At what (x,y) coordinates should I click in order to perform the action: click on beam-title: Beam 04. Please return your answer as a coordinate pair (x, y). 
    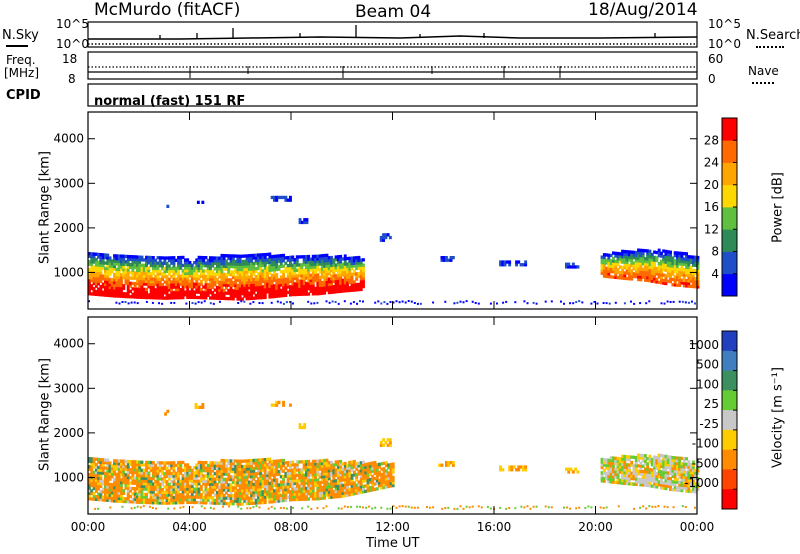
    Looking at the image, I should click on (393, 12).